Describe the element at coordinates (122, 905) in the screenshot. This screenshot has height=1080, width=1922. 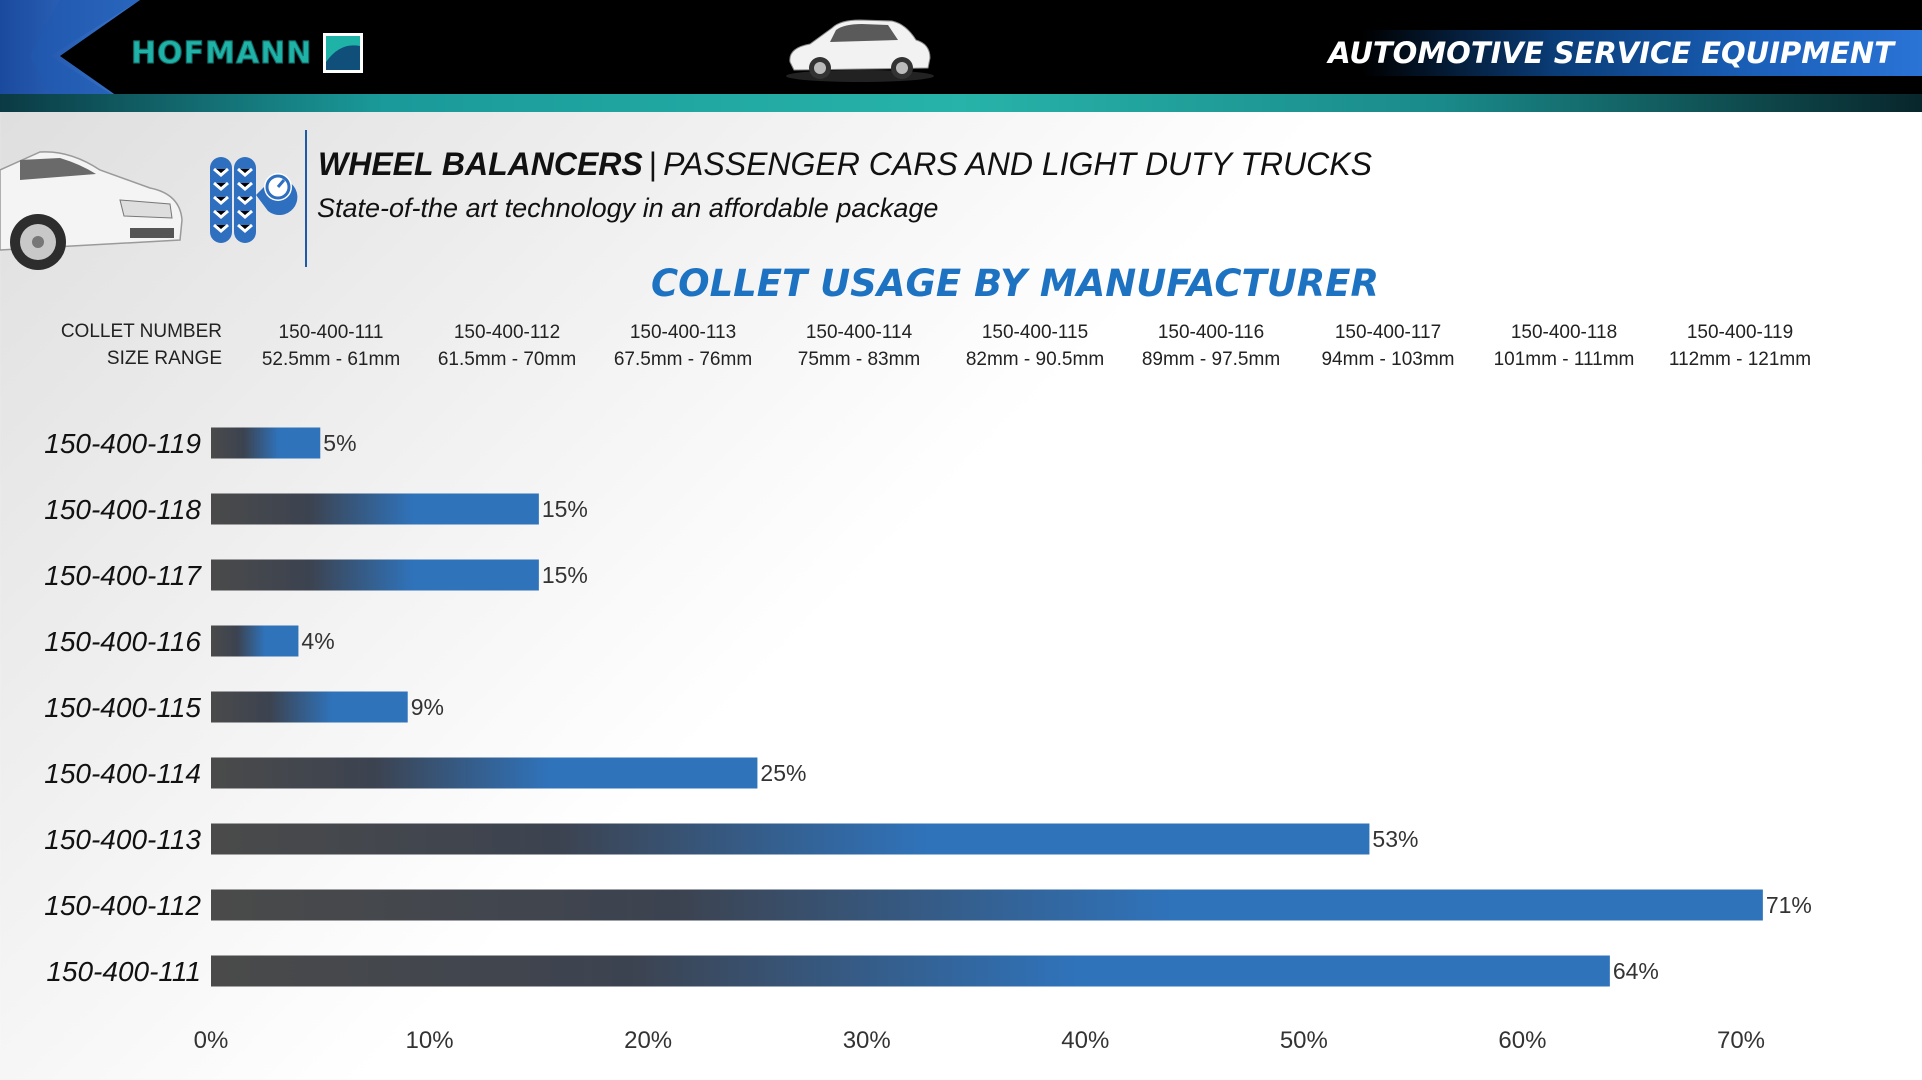
I see `bar-category-label: 150-400-112` at that location.